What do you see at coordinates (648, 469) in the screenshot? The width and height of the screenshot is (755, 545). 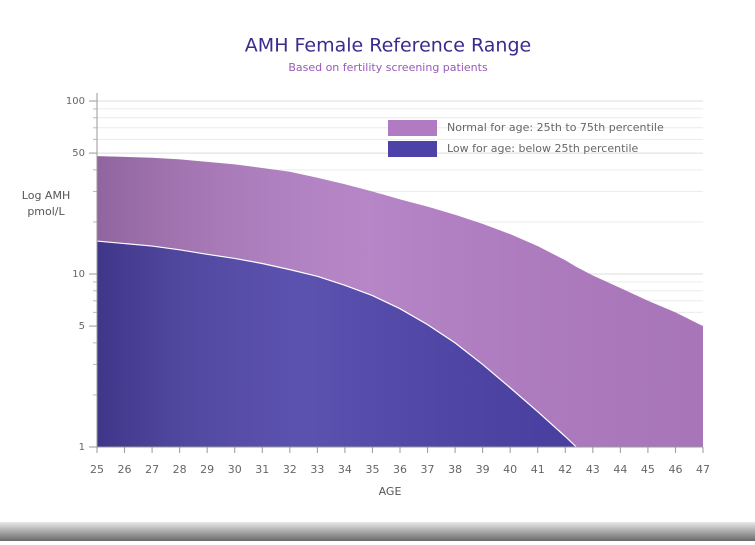 I see `x-tick-label: 45` at bounding box center [648, 469].